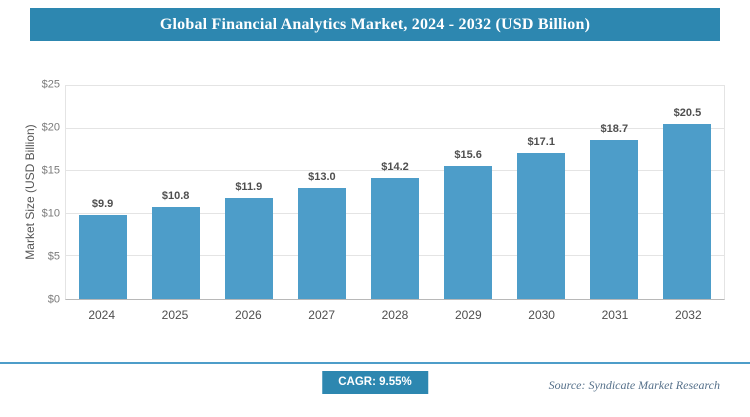 The image size is (750, 417). I want to click on bar-value-label: $13.0, so click(322, 177).